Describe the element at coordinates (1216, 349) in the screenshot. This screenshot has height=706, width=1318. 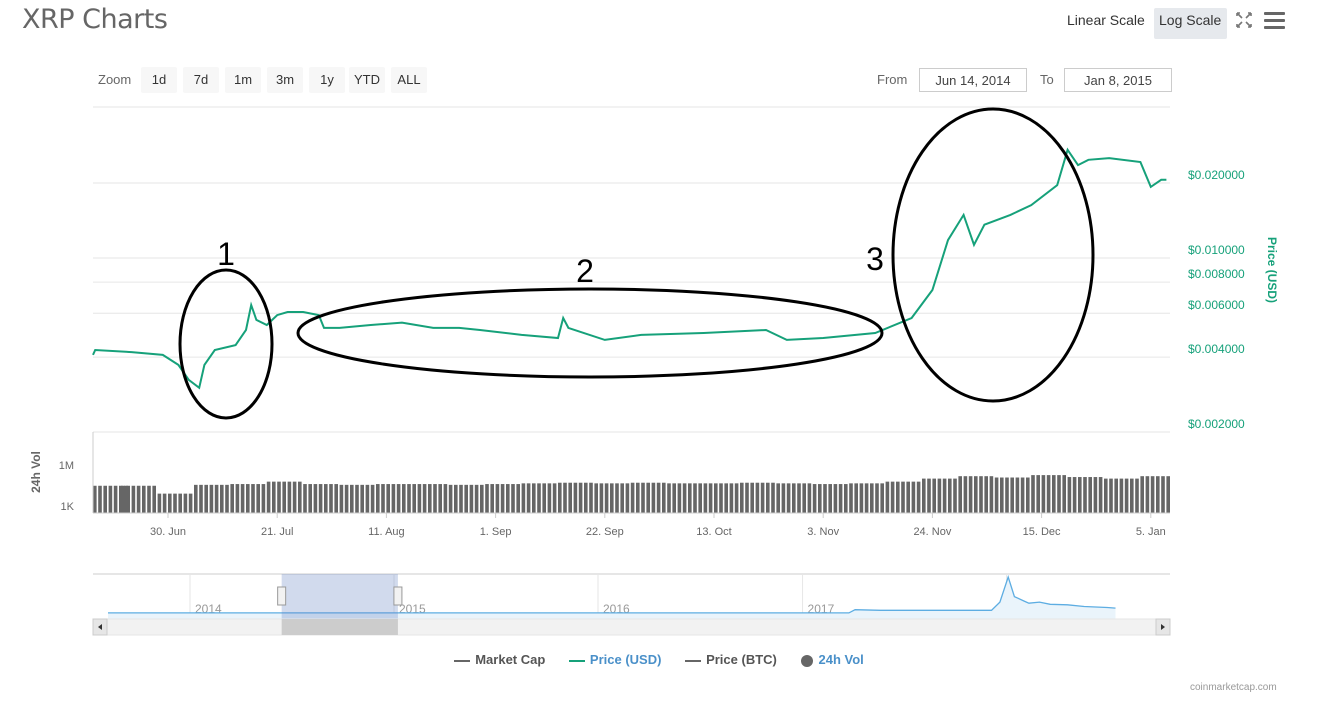
I see `price-tick-label: $0.004000` at that location.